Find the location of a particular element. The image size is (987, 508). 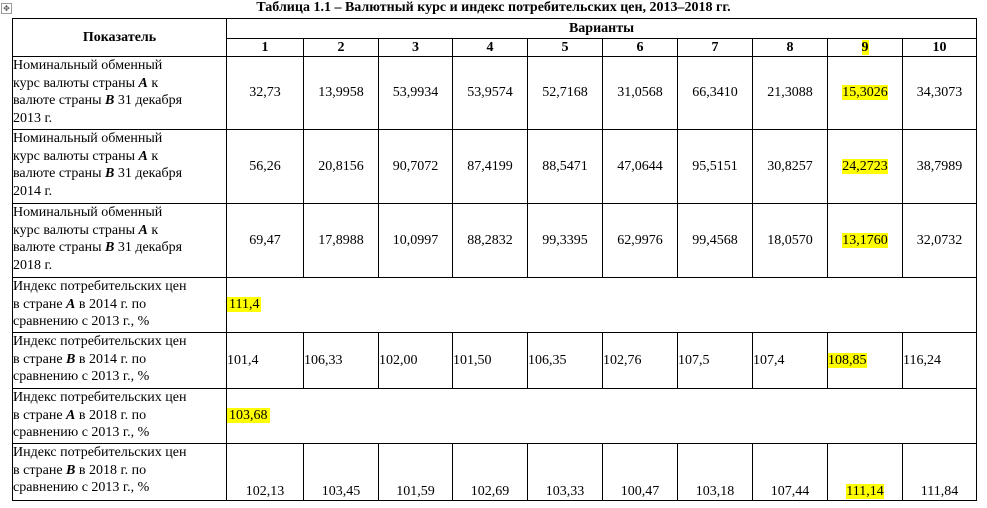

value-cell: 116,24 is located at coordinates (939, 360).